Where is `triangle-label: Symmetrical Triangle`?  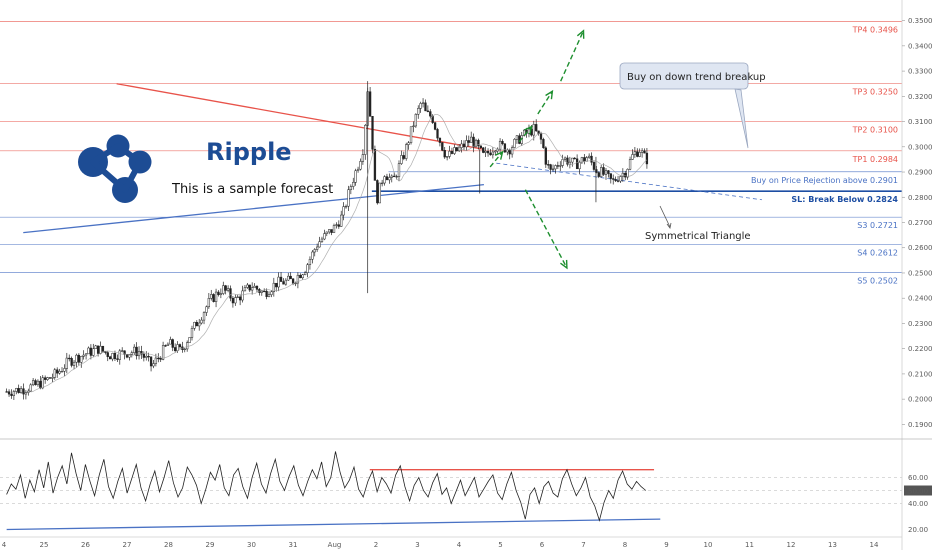 triangle-label: Symmetrical Triangle is located at coordinates (698, 236).